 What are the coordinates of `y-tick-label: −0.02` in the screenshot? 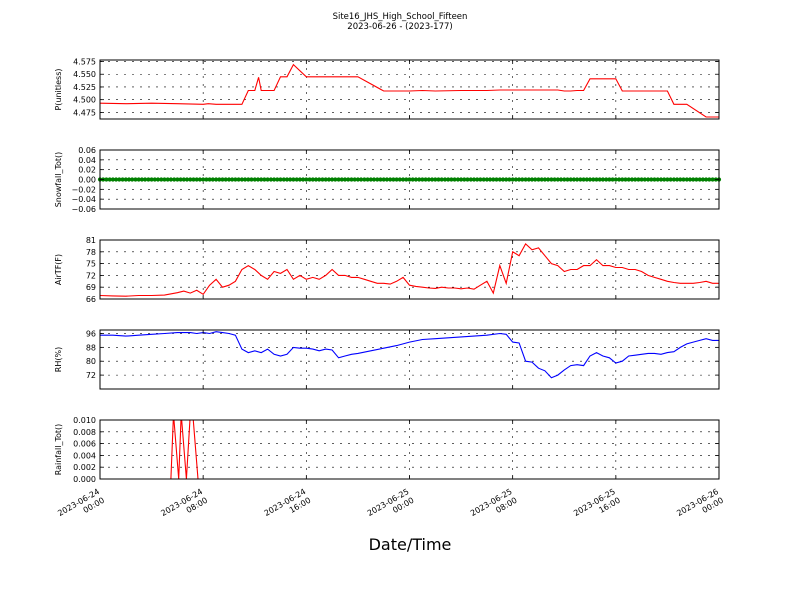 It's located at (83, 189).